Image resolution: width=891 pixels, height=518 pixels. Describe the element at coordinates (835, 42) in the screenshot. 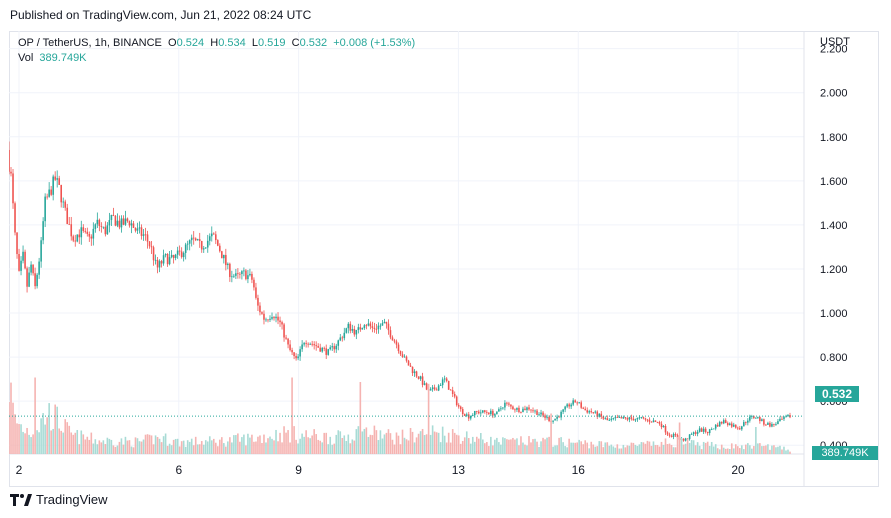

I see `currency-label: USDT` at that location.